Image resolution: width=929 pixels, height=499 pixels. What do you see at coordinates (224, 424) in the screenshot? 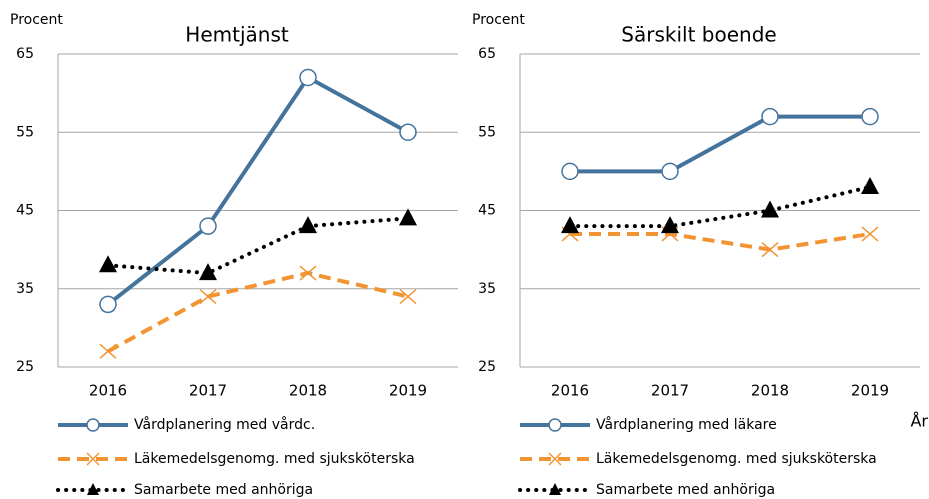
I see `legend-label: Vårdplanering med vårdc.` at bounding box center [224, 424].